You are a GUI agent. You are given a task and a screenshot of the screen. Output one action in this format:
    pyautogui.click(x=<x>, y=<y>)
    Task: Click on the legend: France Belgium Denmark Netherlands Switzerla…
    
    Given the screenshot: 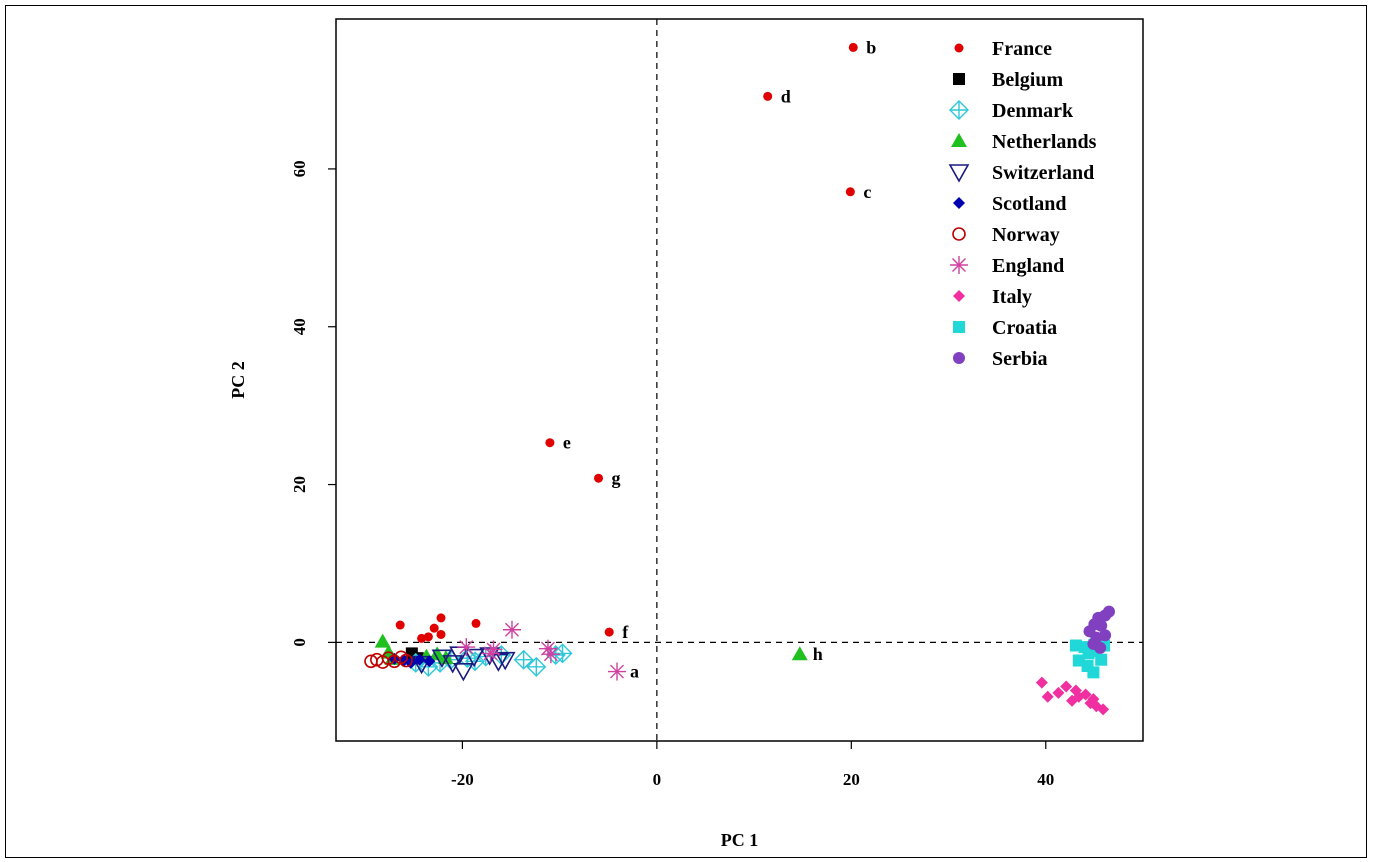 What is the action you would take?
    pyautogui.click(x=1022, y=204)
    